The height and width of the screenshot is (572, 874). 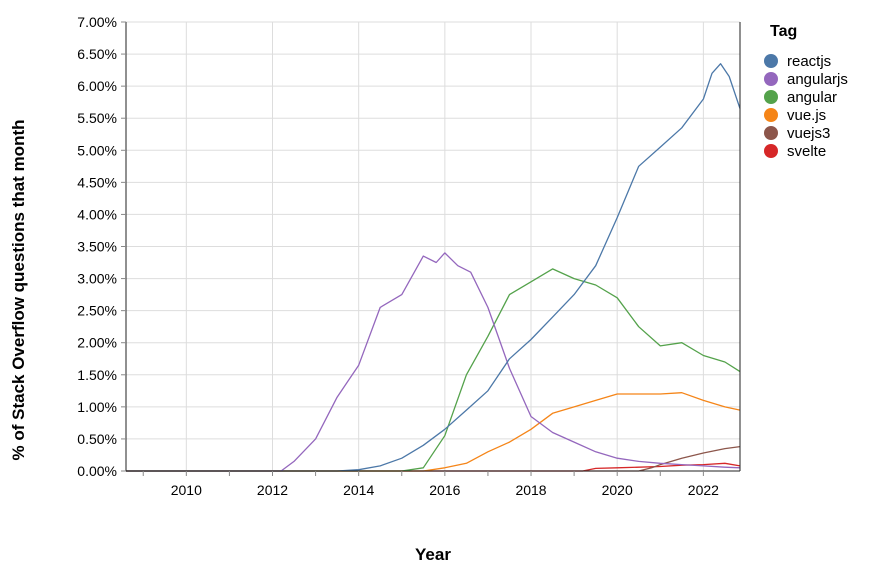 I want to click on y-tick-label: 5.00%, so click(x=97, y=150).